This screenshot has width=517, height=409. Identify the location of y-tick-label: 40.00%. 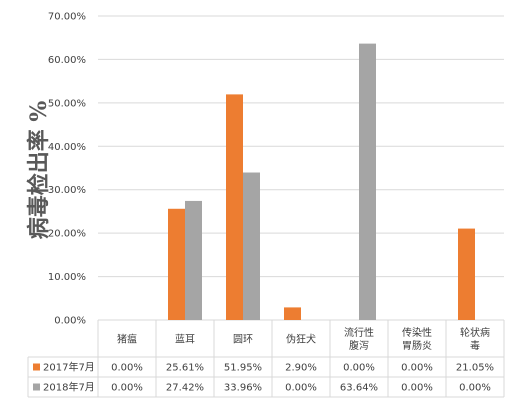
(67, 147).